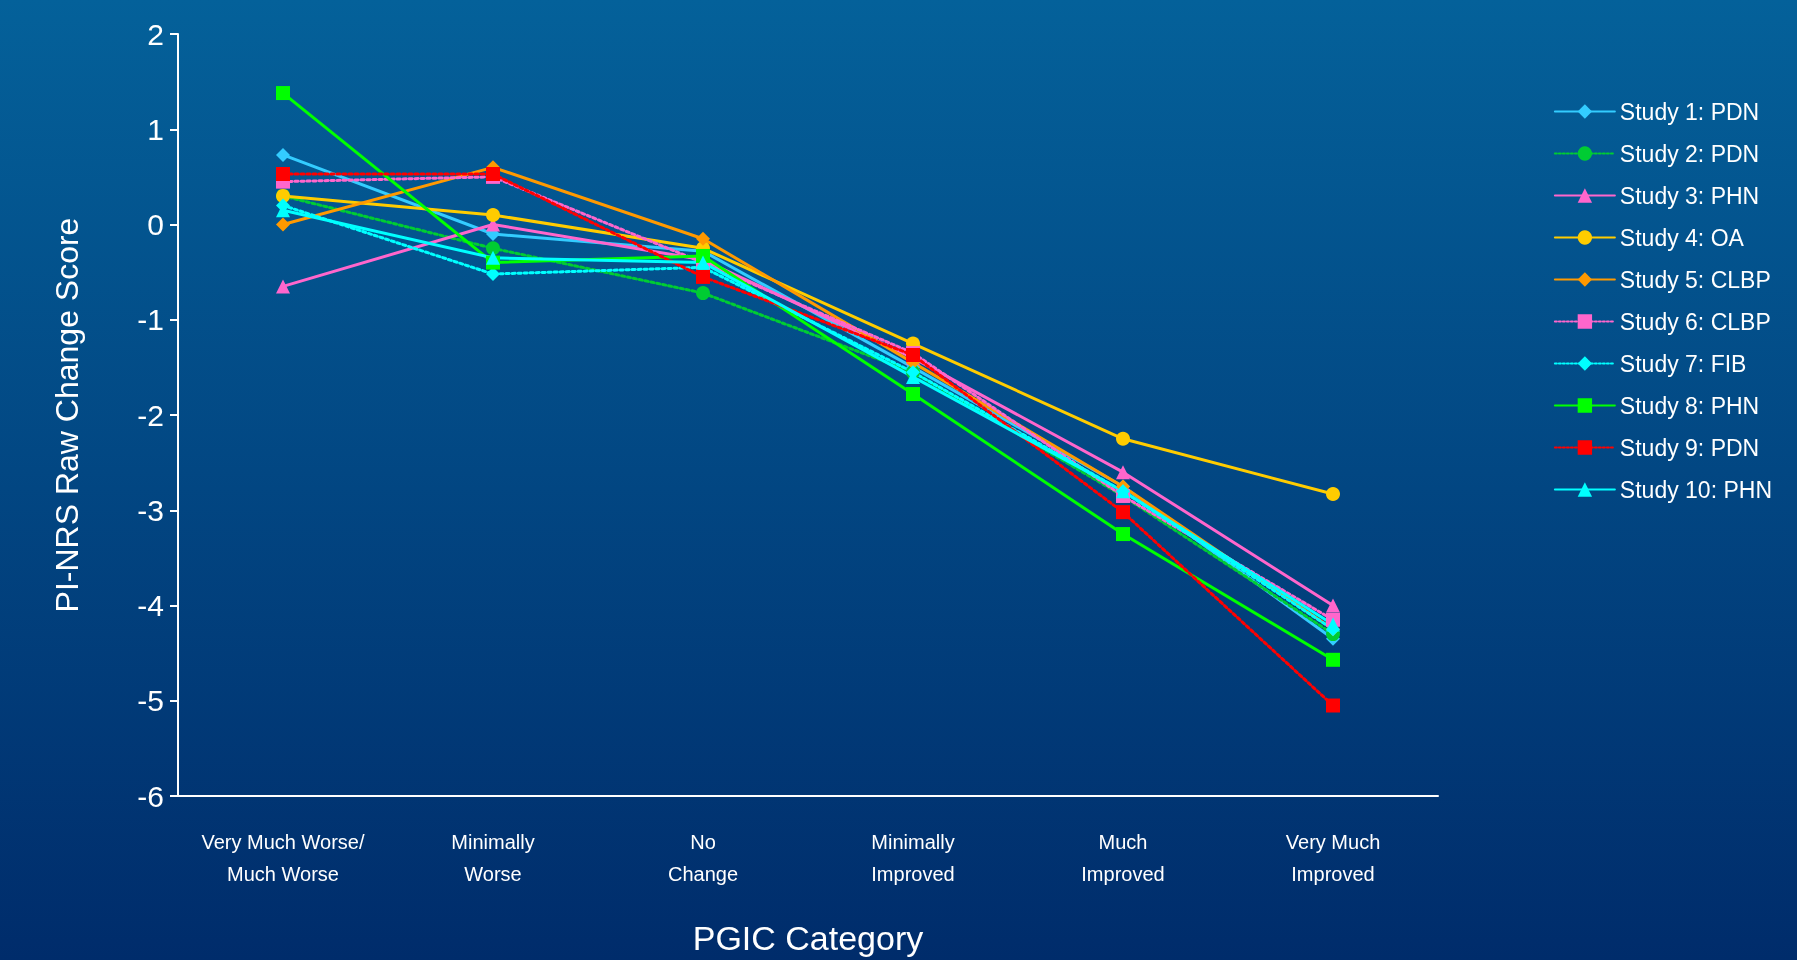 This screenshot has width=1797, height=960. What do you see at coordinates (1695, 321) in the screenshot?
I see `legend-label: Study 6: CLBP` at bounding box center [1695, 321].